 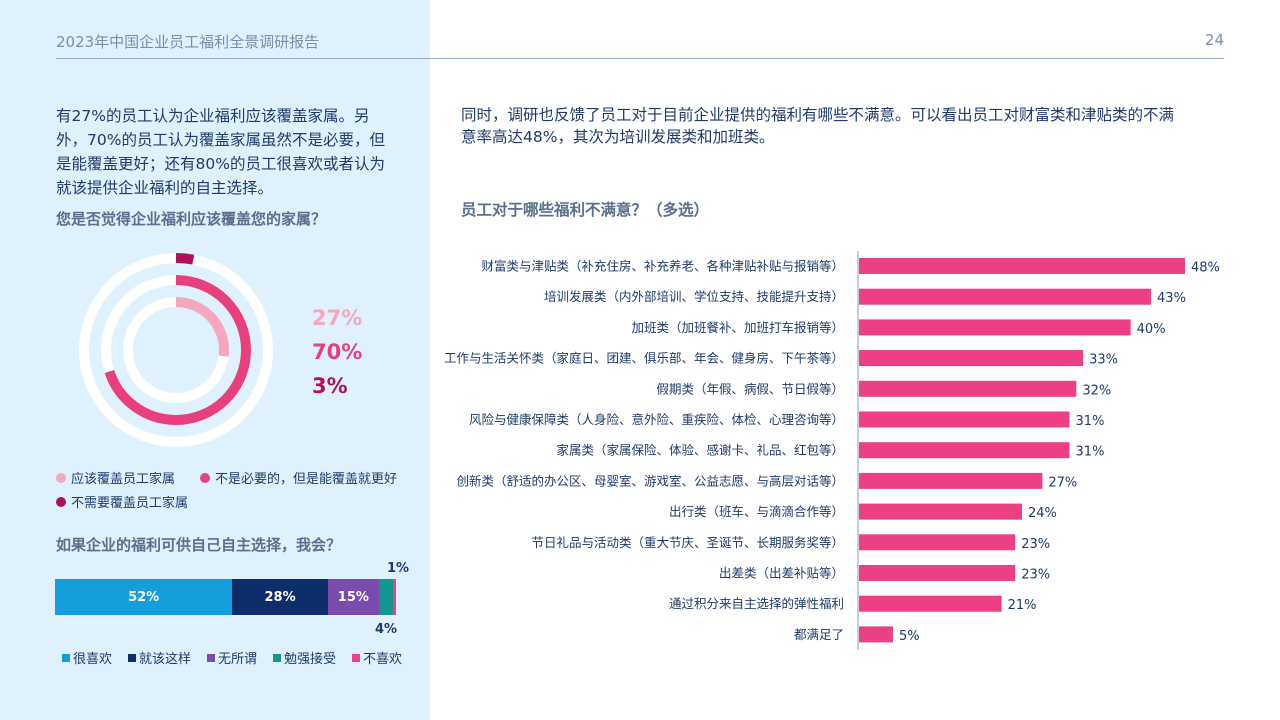 What do you see at coordinates (819, 634) in the screenshot?
I see `bar-category-label: 都满足了` at bounding box center [819, 634].